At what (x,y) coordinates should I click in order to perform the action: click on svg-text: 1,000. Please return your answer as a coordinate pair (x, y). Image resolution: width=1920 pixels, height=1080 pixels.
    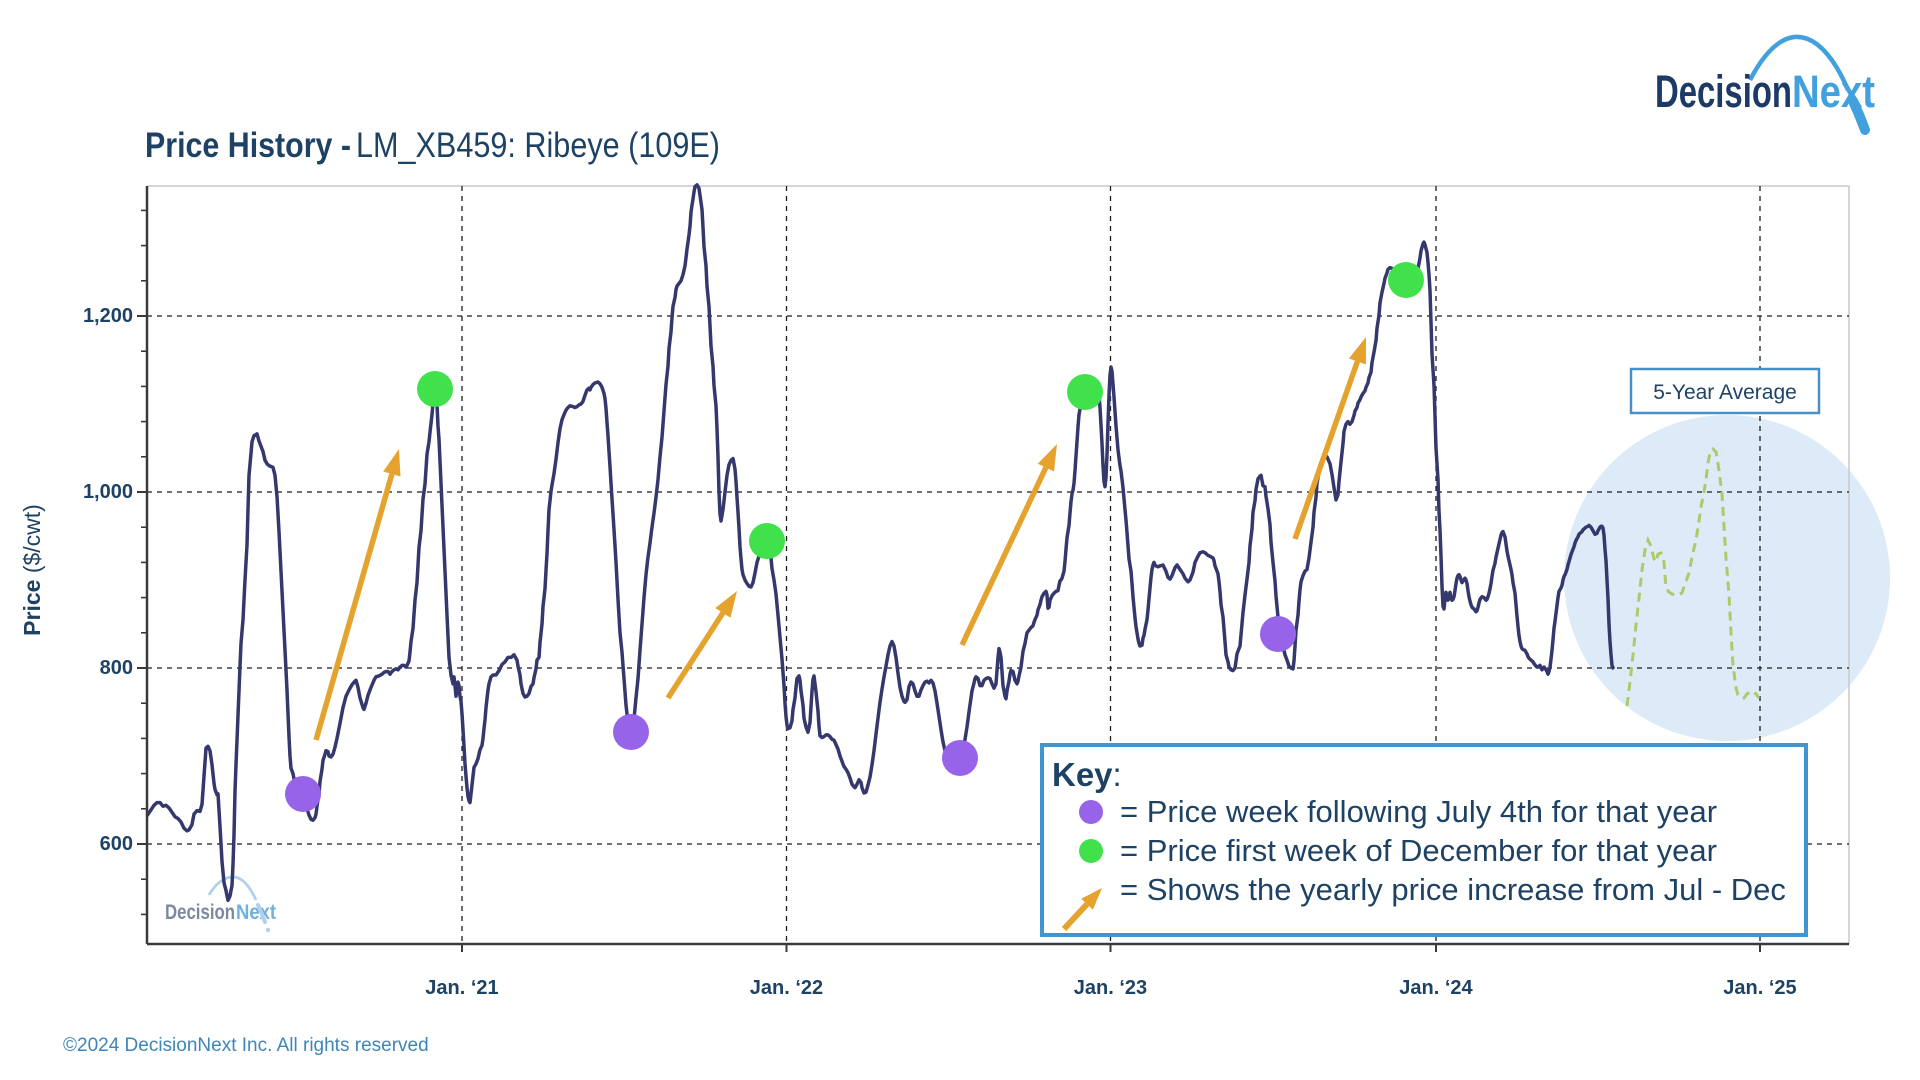
    Looking at the image, I should click on (108, 492).